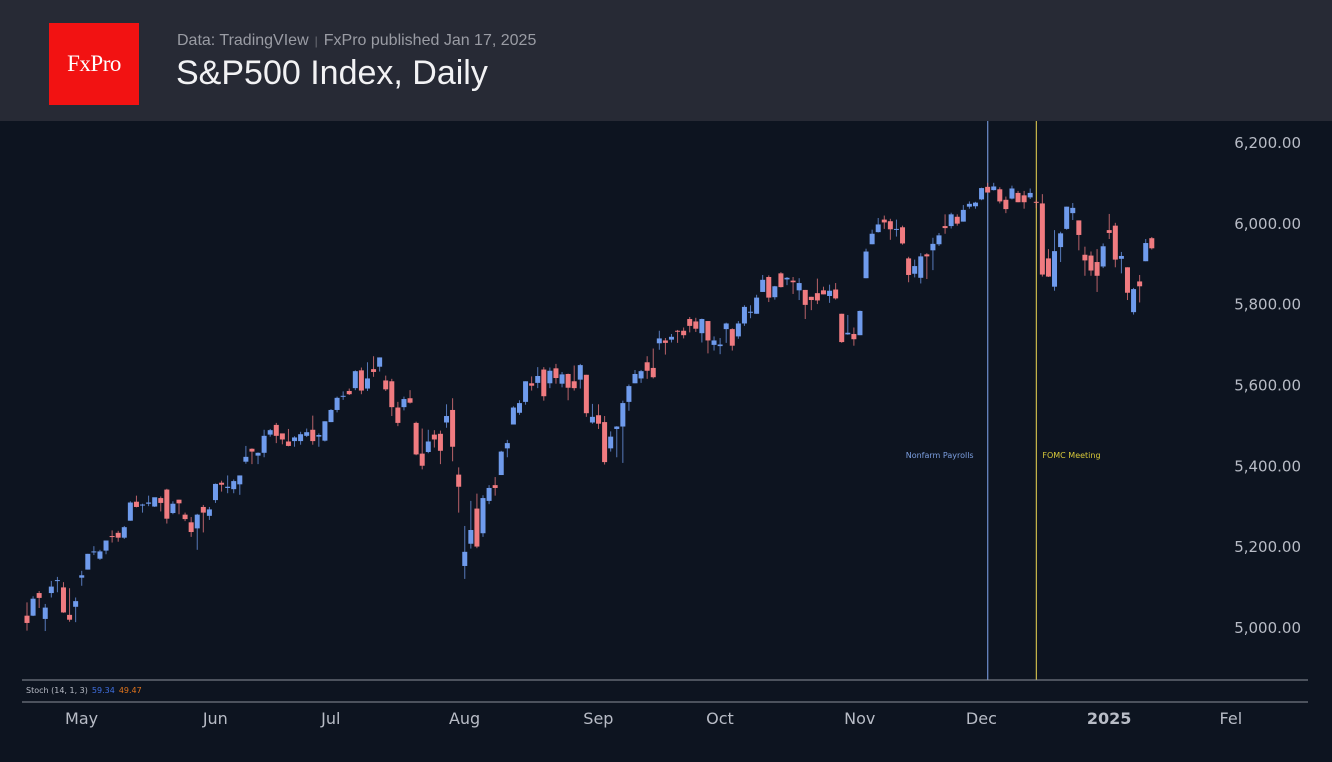 This screenshot has width=1332, height=762. What do you see at coordinates (330, 718) in the screenshot?
I see `x-tick-label: Jul` at bounding box center [330, 718].